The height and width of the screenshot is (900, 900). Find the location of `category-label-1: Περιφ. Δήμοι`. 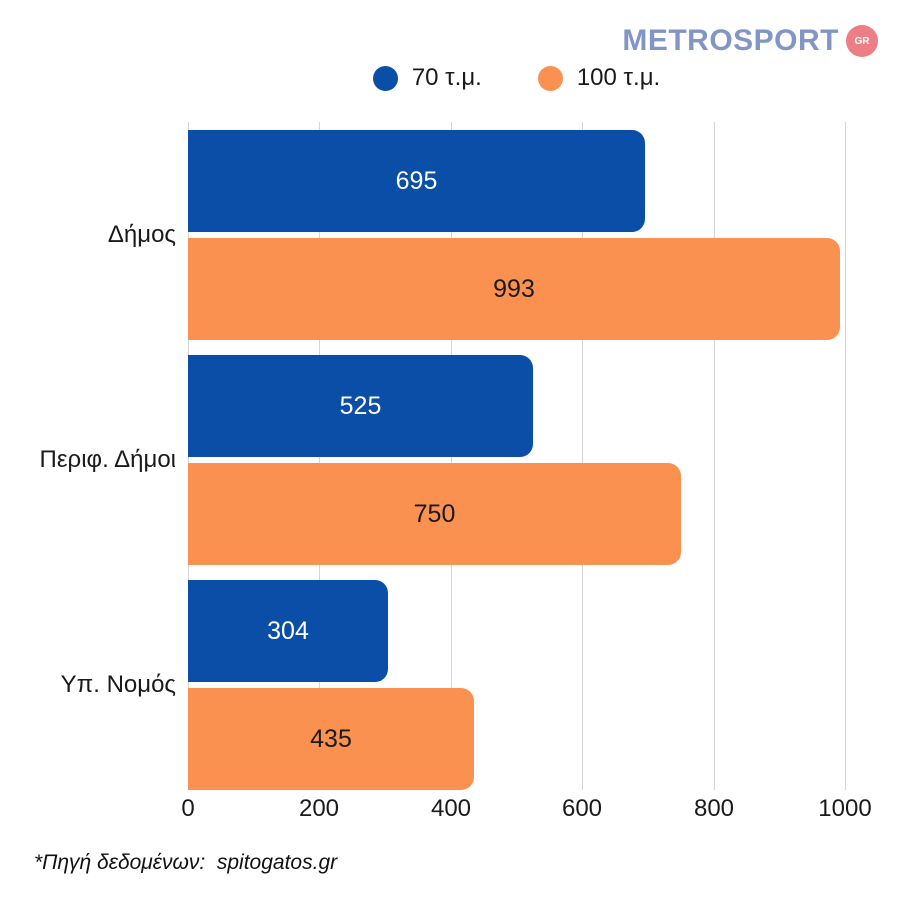

category-label-1: Περιφ. Δήμοι is located at coordinates (107, 459).